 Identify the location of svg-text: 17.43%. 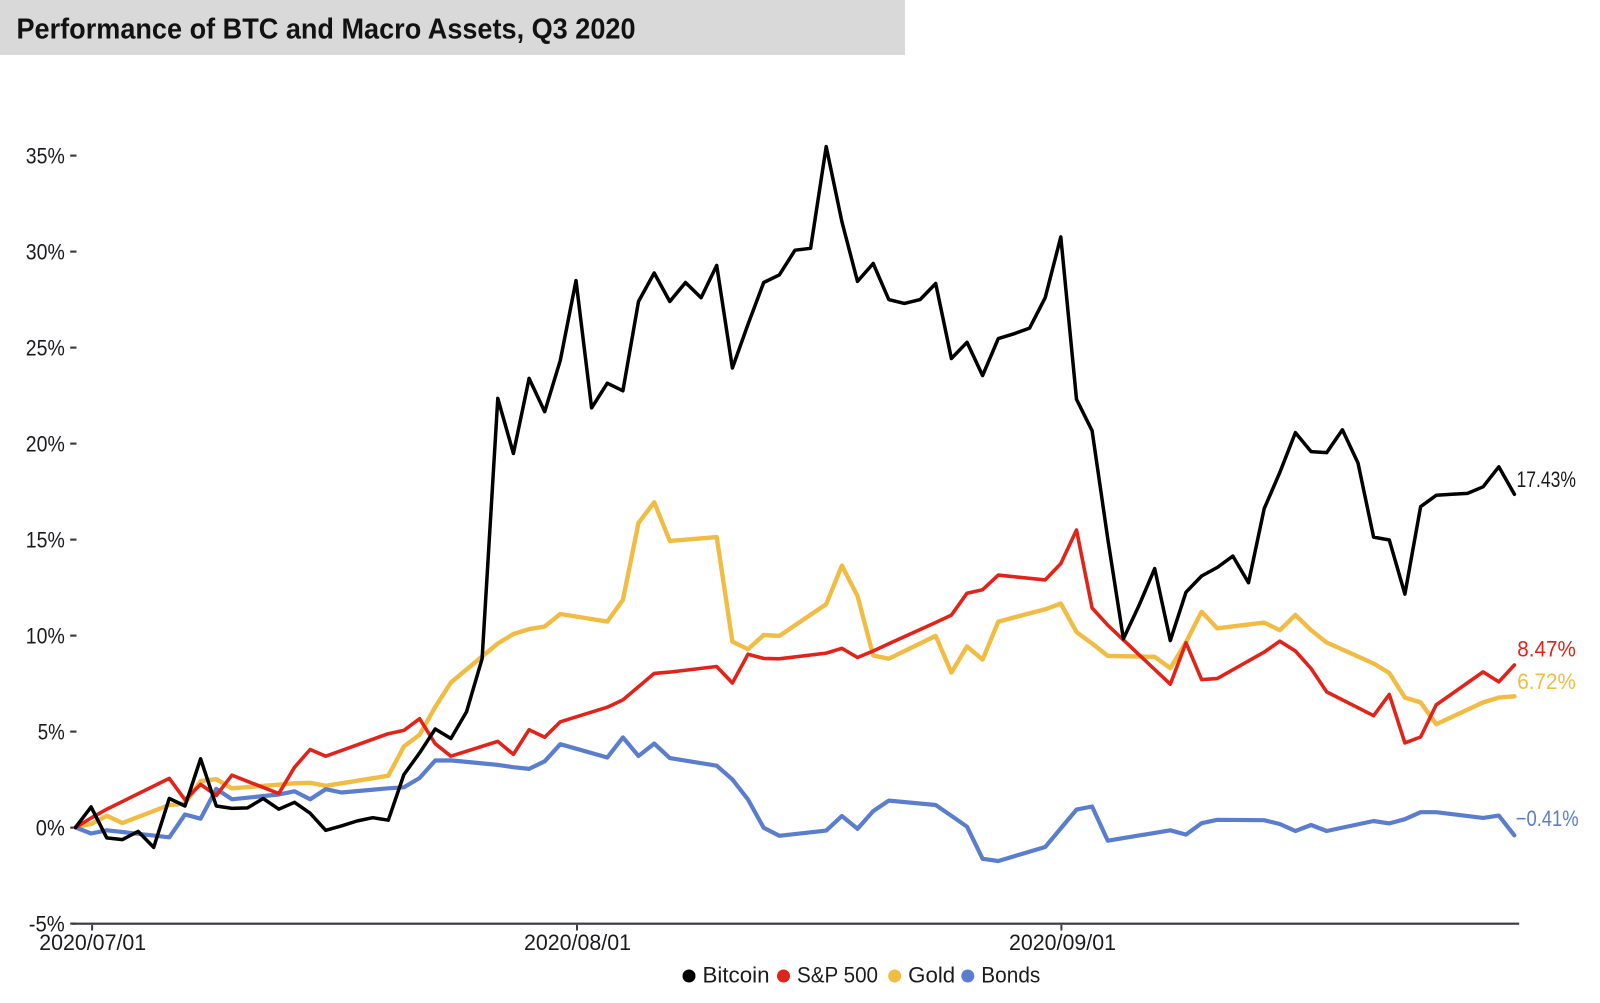
(1547, 479).